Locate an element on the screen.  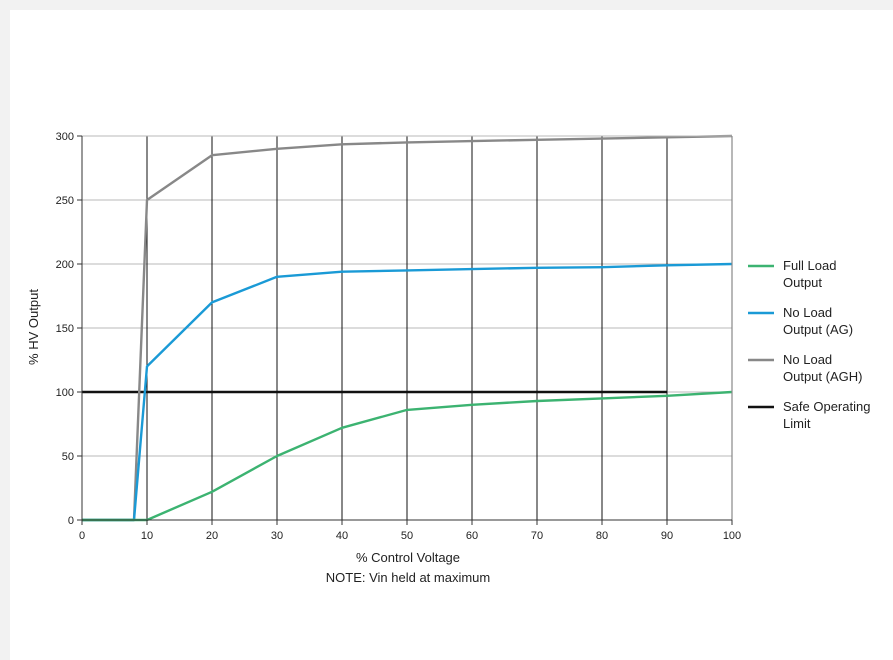
legend-label-0-1: Output is located at coordinates (802, 282).